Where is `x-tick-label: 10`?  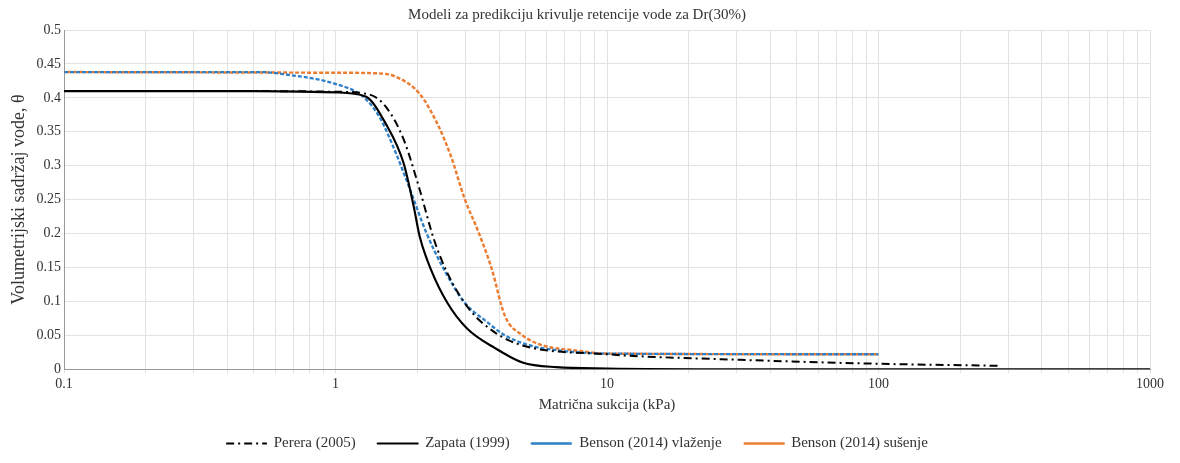
x-tick-label: 10 is located at coordinates (607, 384).